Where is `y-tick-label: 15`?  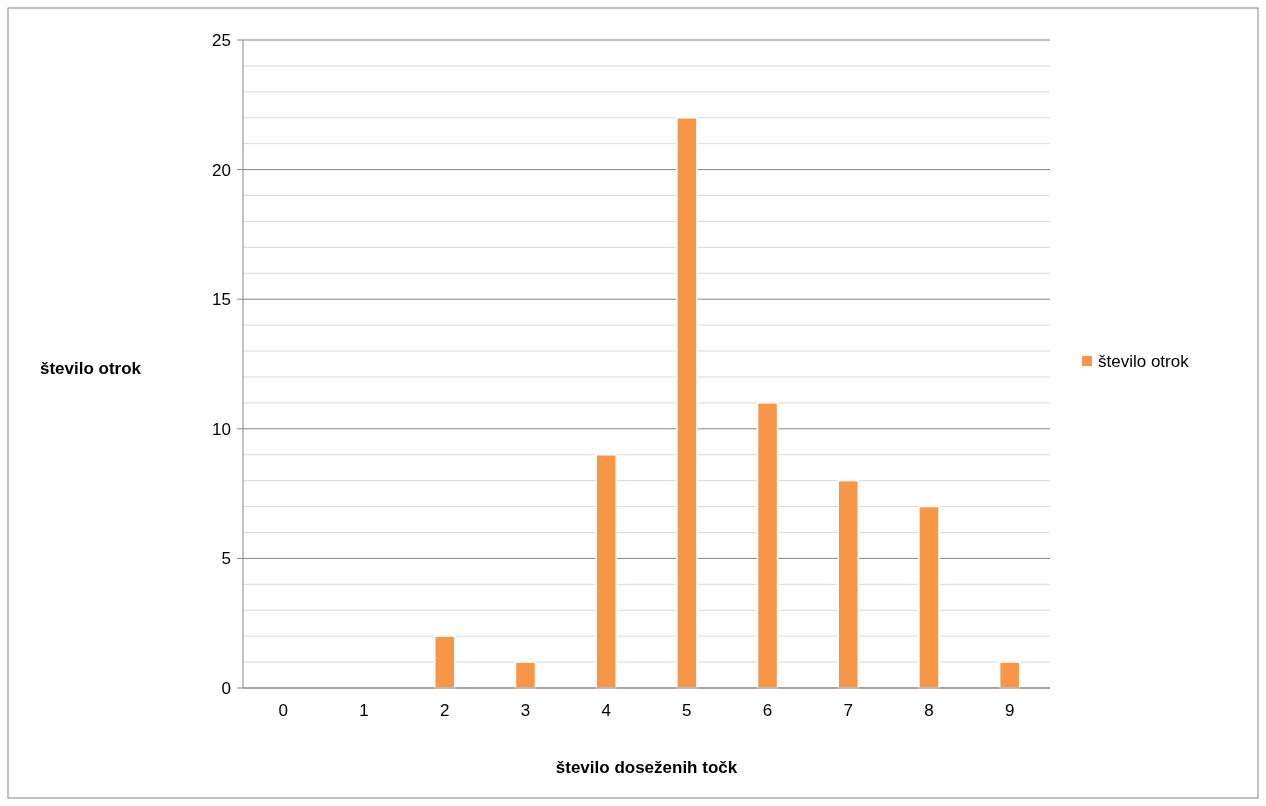 y-tick-label: 15 is located at coordinates (221, 300).